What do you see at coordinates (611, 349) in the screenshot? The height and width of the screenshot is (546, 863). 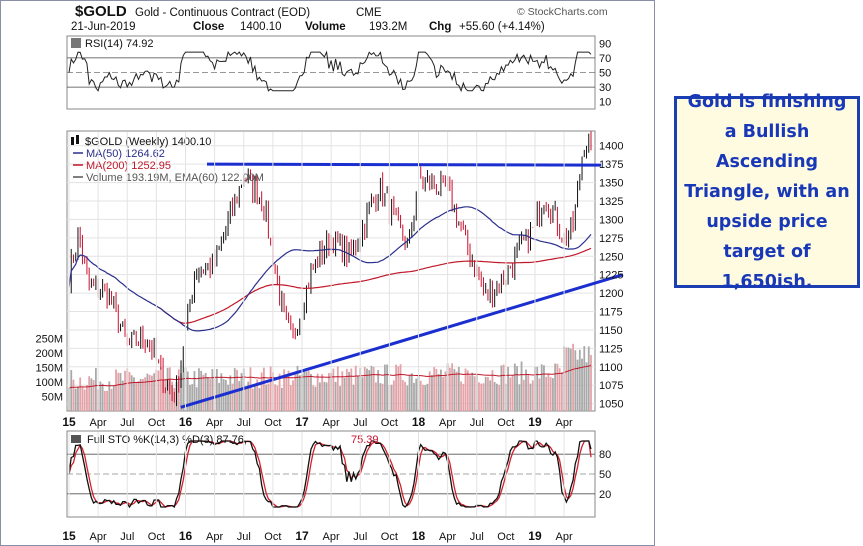 I see `price-tick-label: 1125` at bounding box center [611, 349].